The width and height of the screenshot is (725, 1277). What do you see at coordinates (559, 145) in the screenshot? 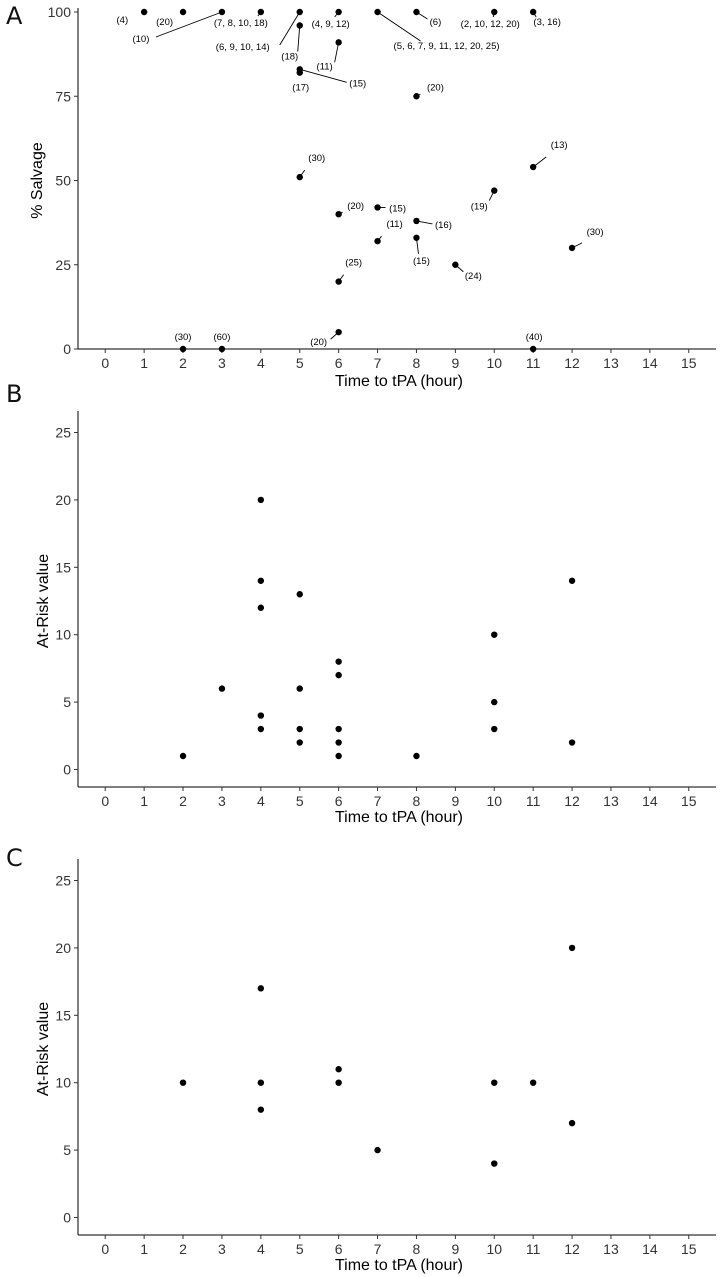
I see `point-annotation: (13)` at bounding box center [559, 145].